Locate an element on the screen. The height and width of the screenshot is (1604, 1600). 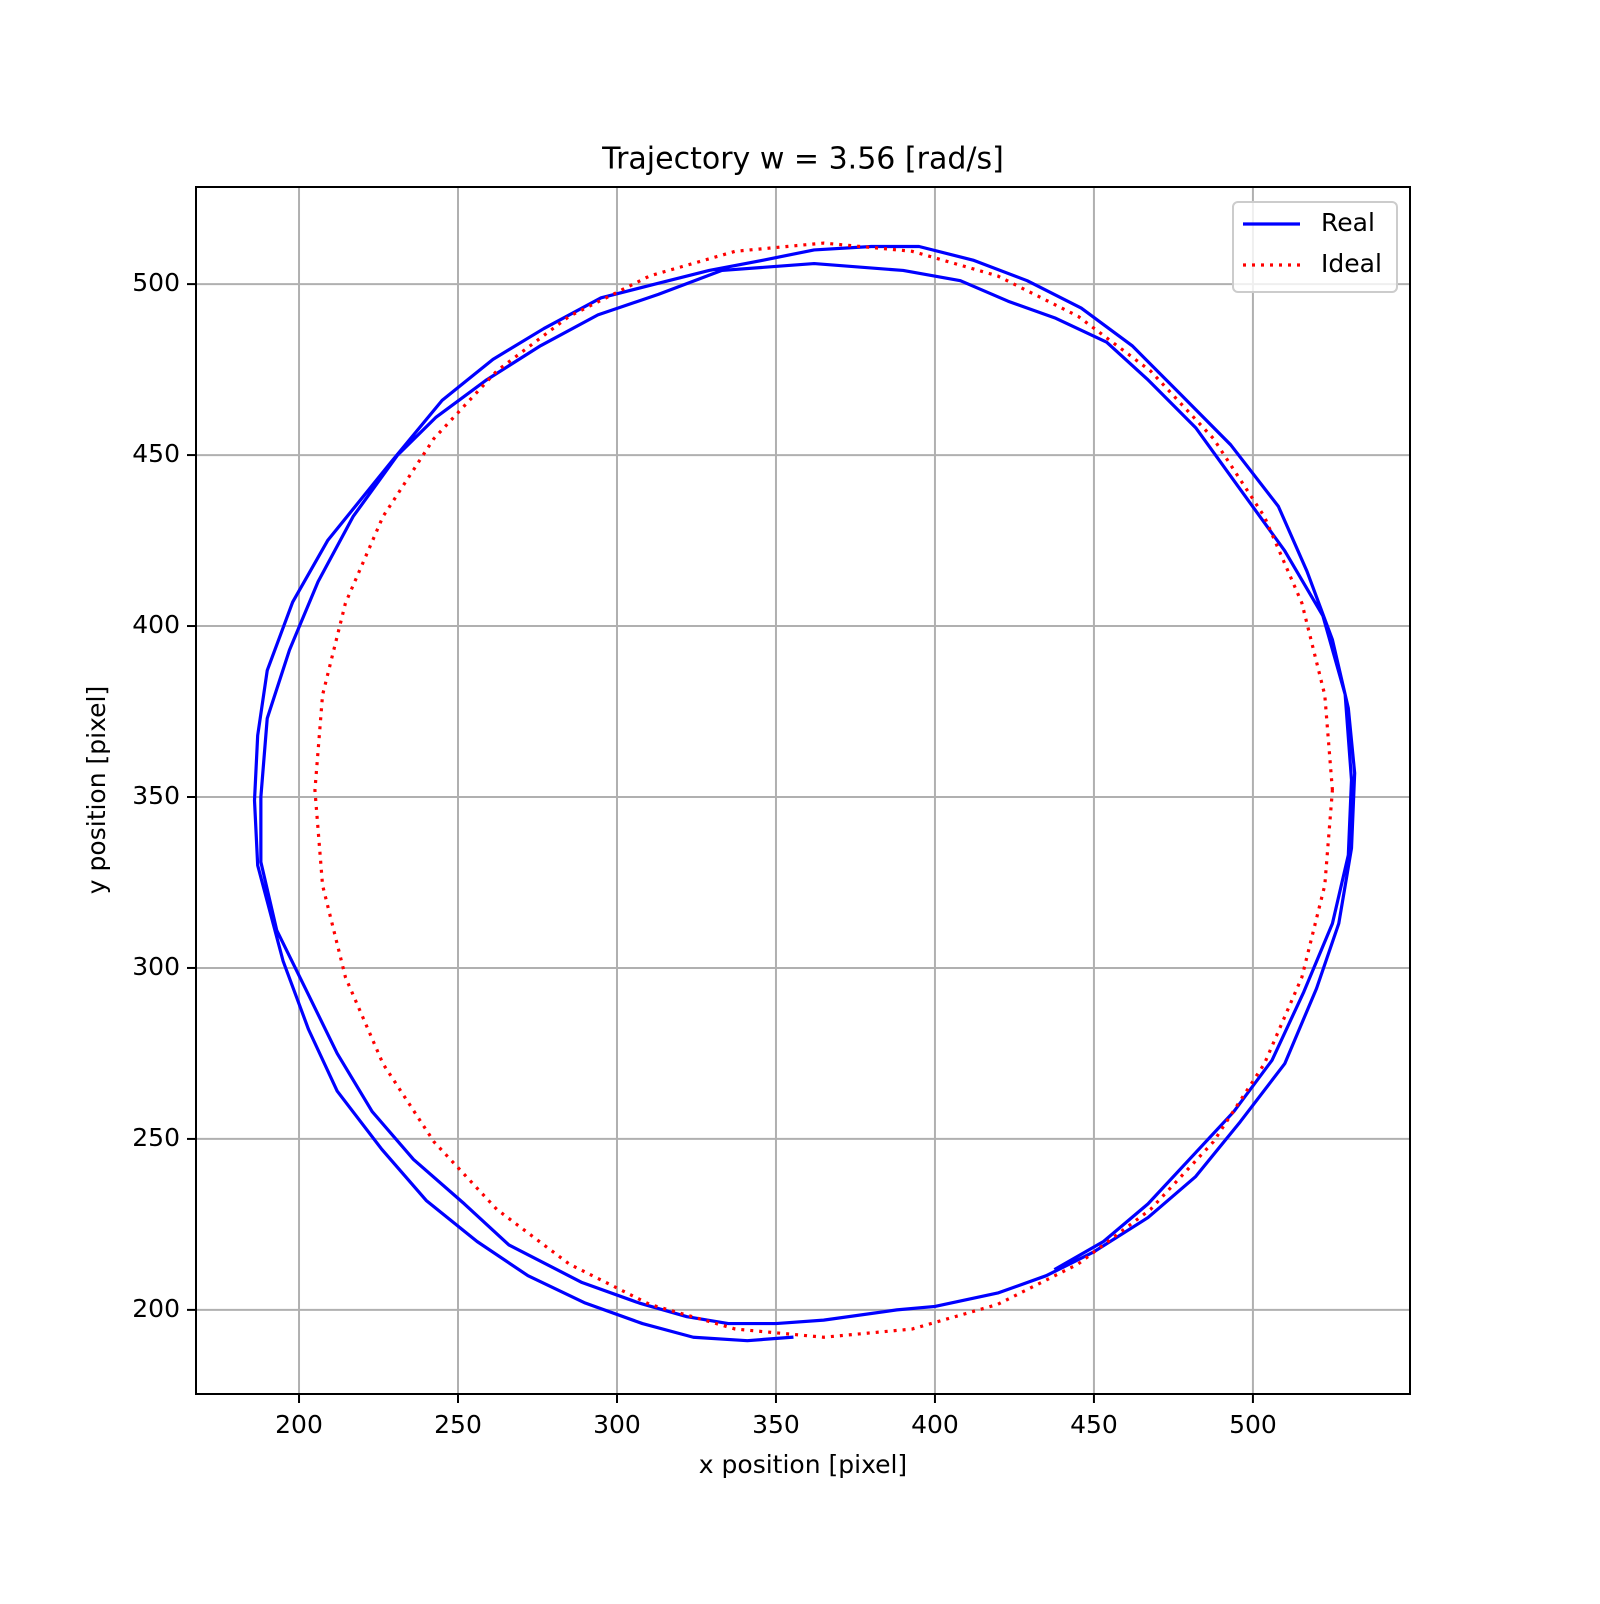
y-tick-label: 500 is located at coordinates (156, 282).